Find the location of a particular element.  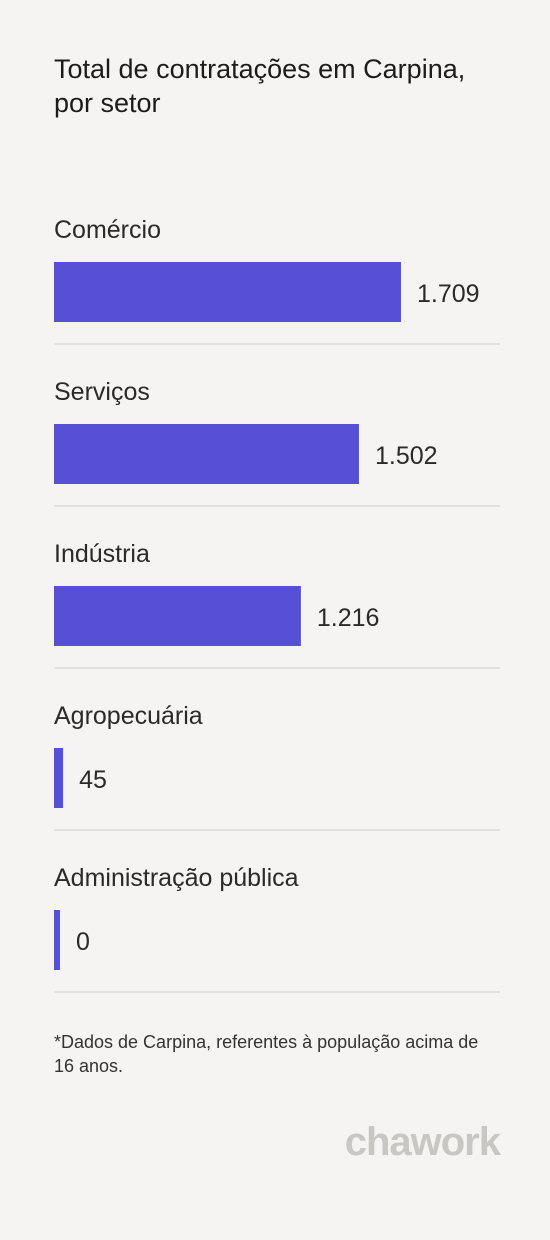

category-label: Agropecuária is located at coordinates (128, 716).